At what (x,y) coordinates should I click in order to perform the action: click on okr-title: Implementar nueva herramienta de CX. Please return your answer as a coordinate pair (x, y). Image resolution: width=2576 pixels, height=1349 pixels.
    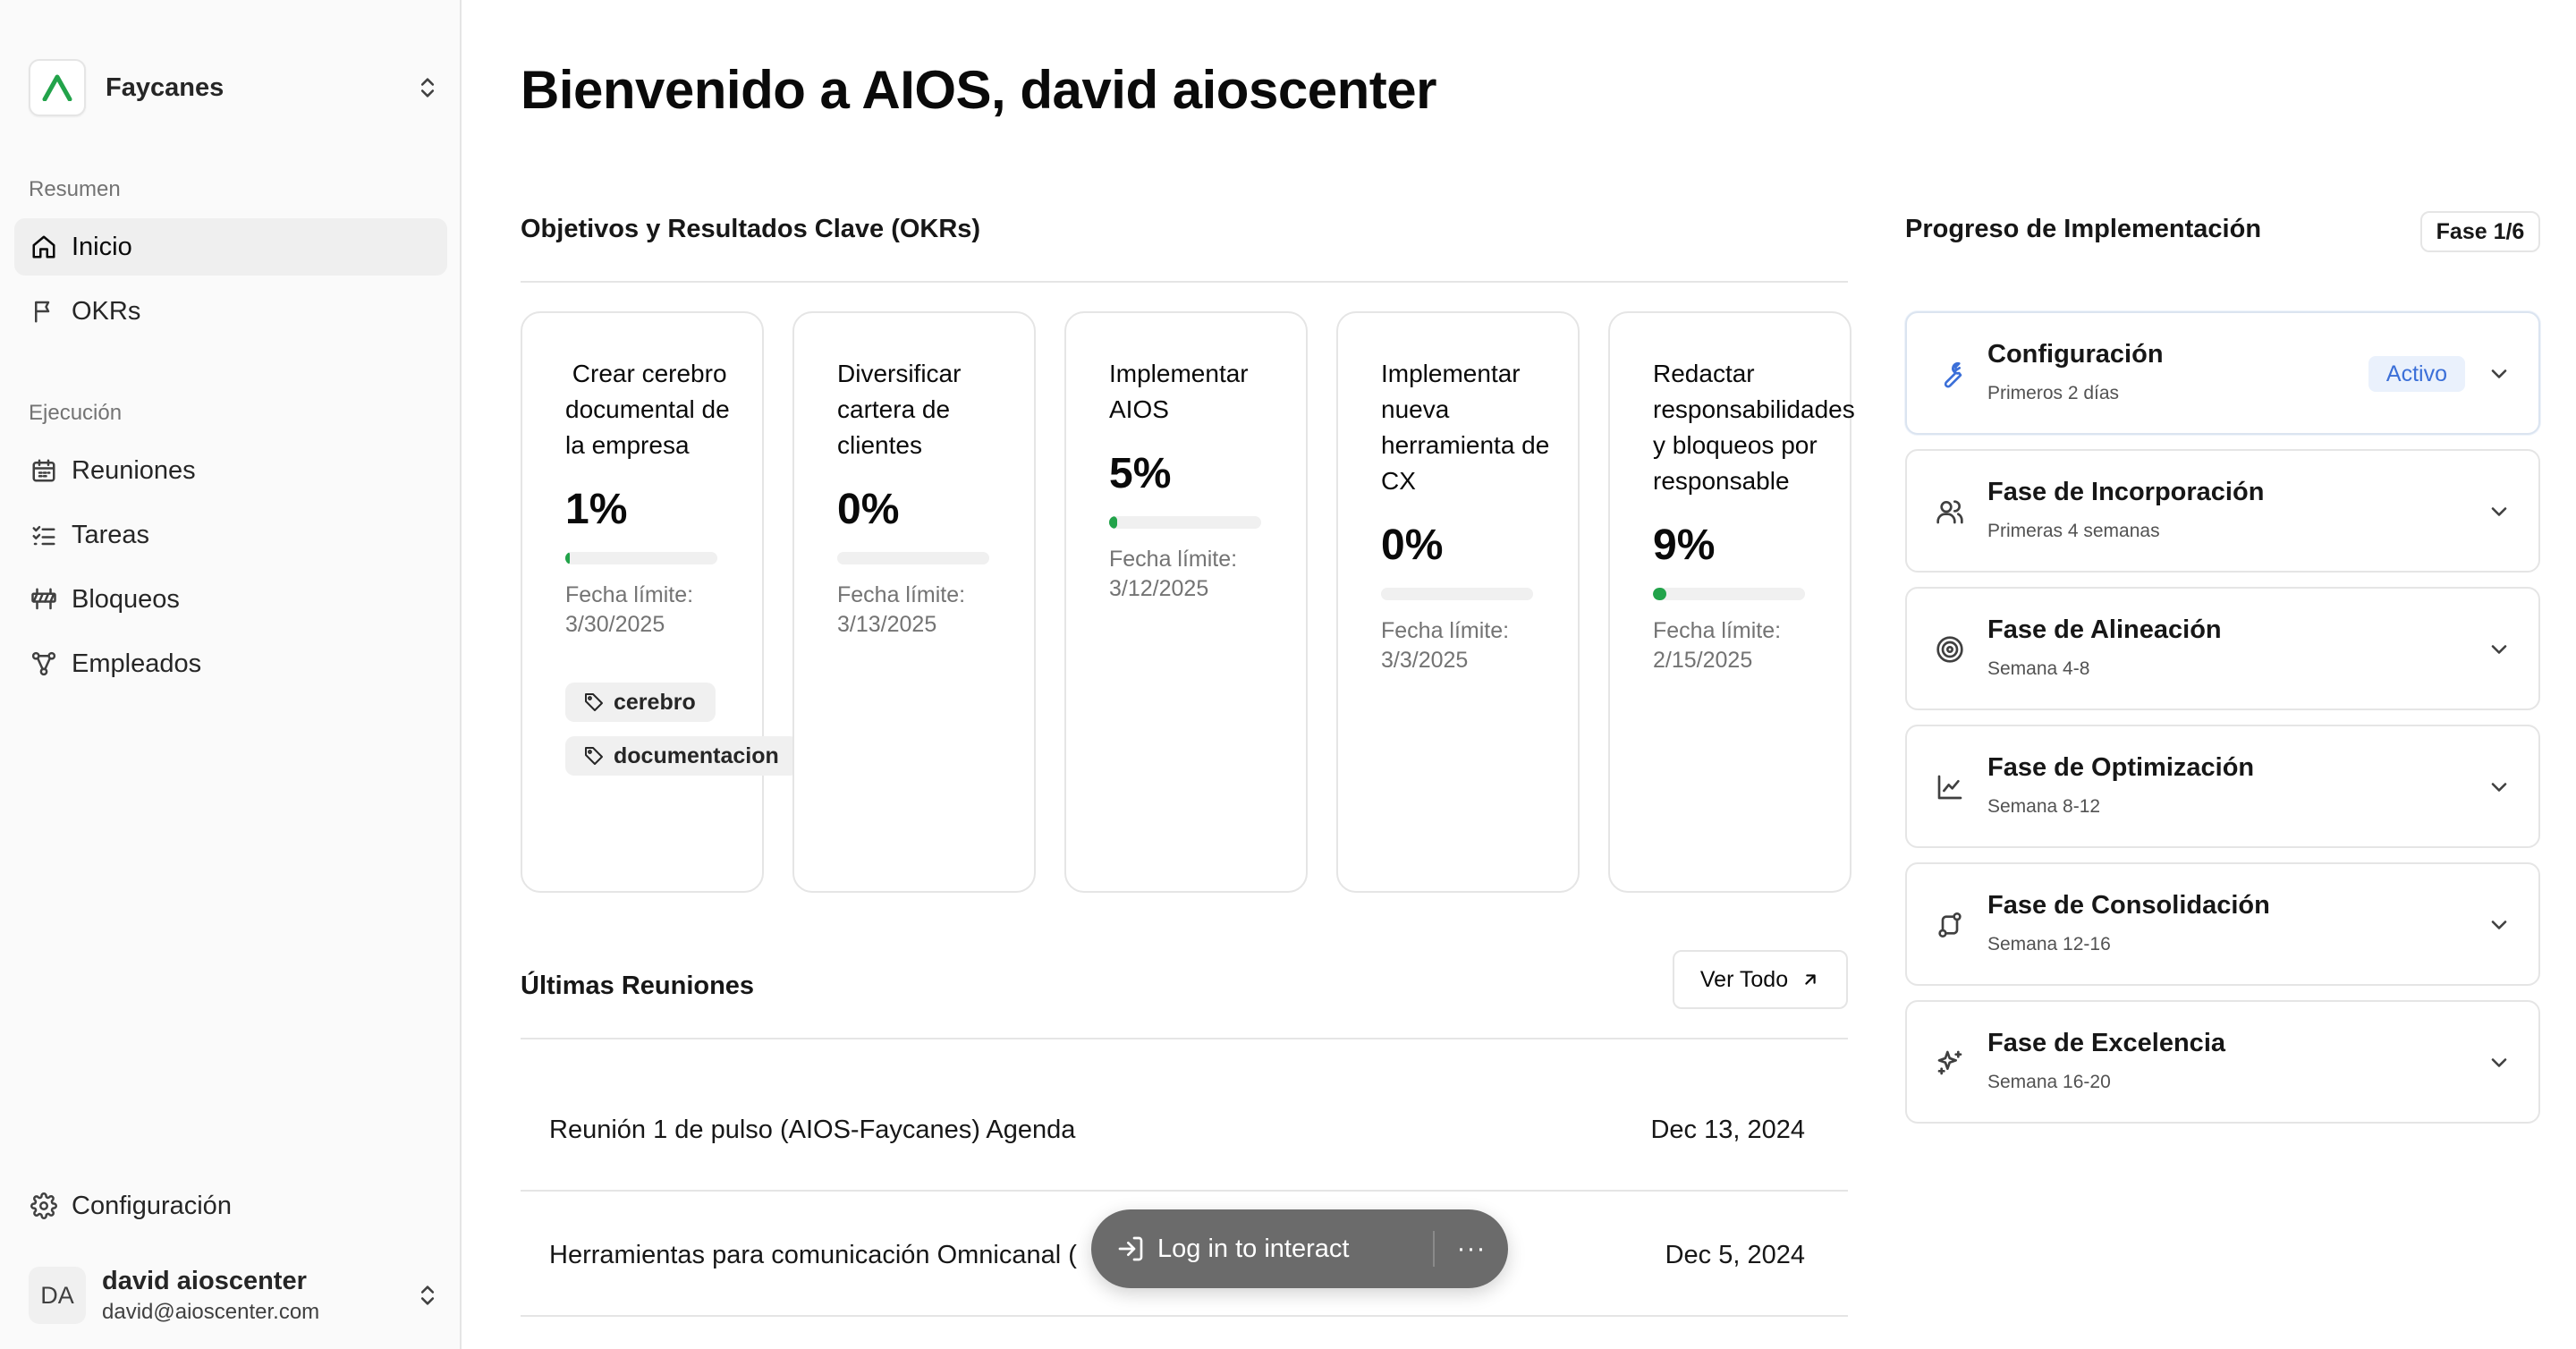
    Looking at the image, I should click on (1465, 427).